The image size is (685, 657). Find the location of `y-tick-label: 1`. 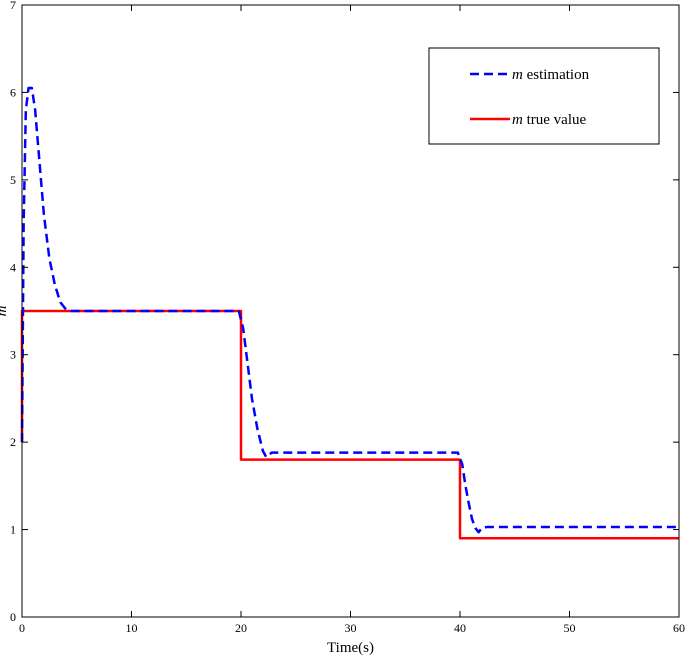

y-tick-label: 1 is located at coordinates (13, 530).